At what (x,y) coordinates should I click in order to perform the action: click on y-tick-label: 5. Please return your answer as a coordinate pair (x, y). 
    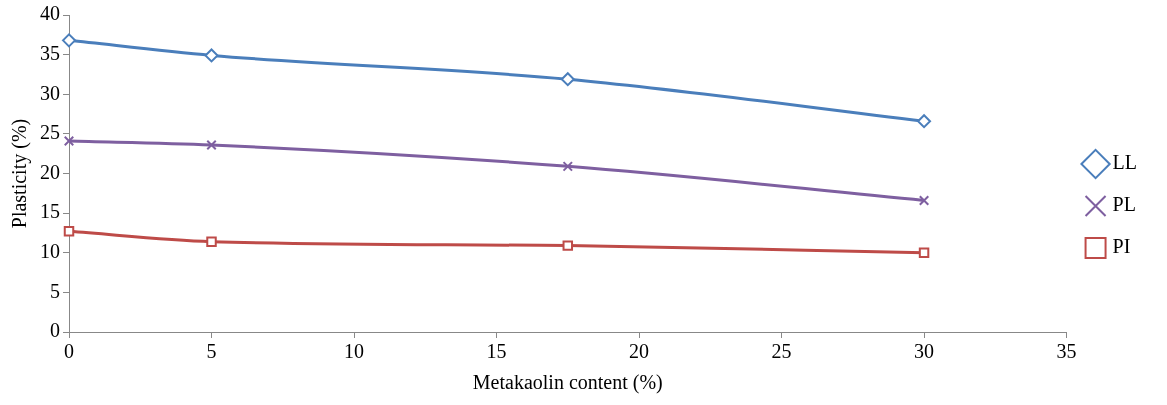
    Looking at the image, I should click on (55, 290).